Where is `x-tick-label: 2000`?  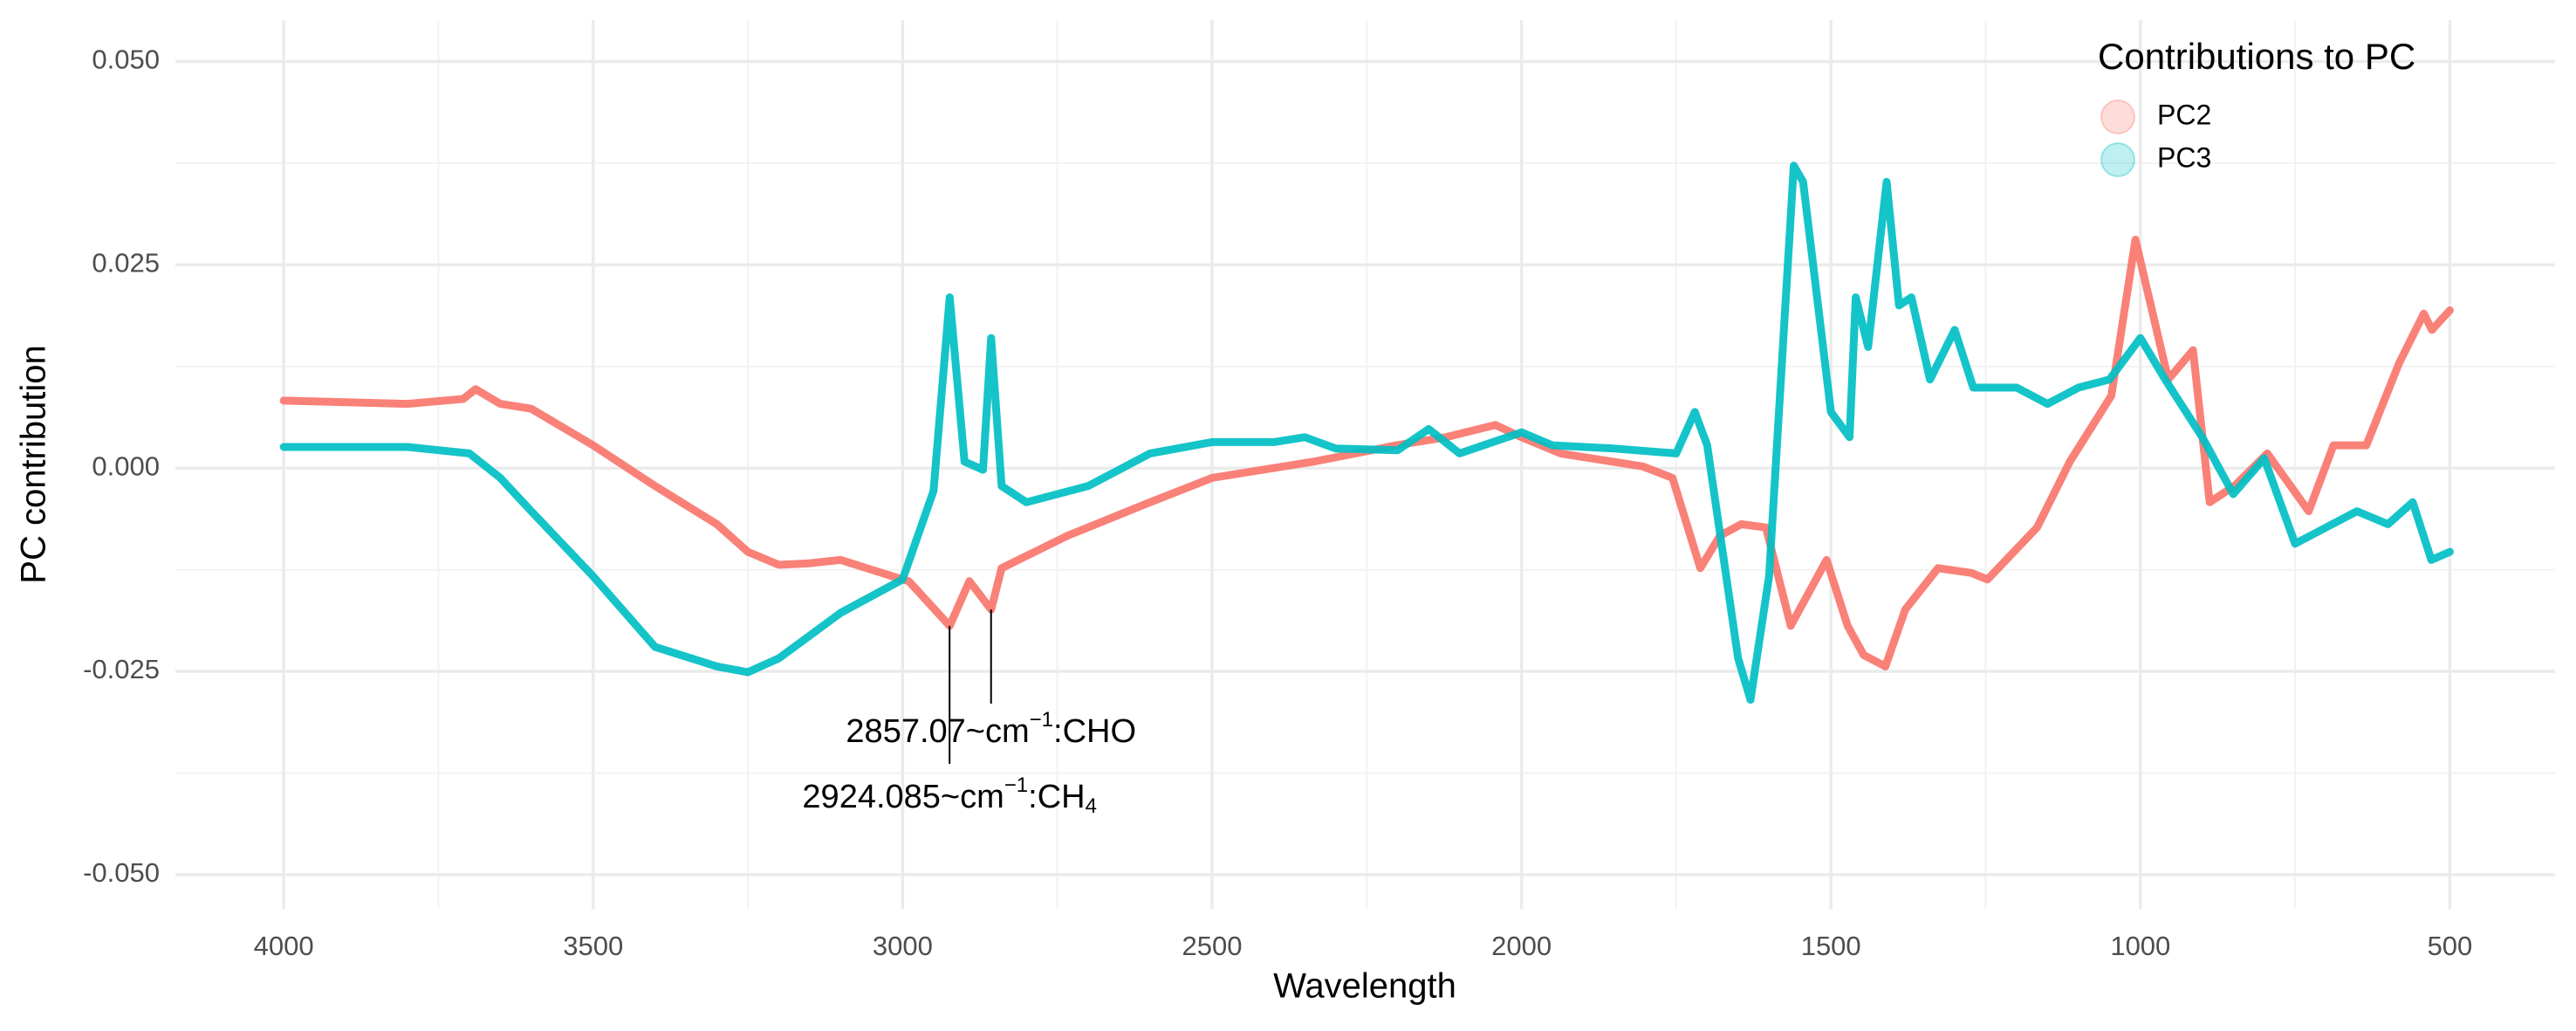 x-tick-label: 2000 is located at coordinates (1522, 946).